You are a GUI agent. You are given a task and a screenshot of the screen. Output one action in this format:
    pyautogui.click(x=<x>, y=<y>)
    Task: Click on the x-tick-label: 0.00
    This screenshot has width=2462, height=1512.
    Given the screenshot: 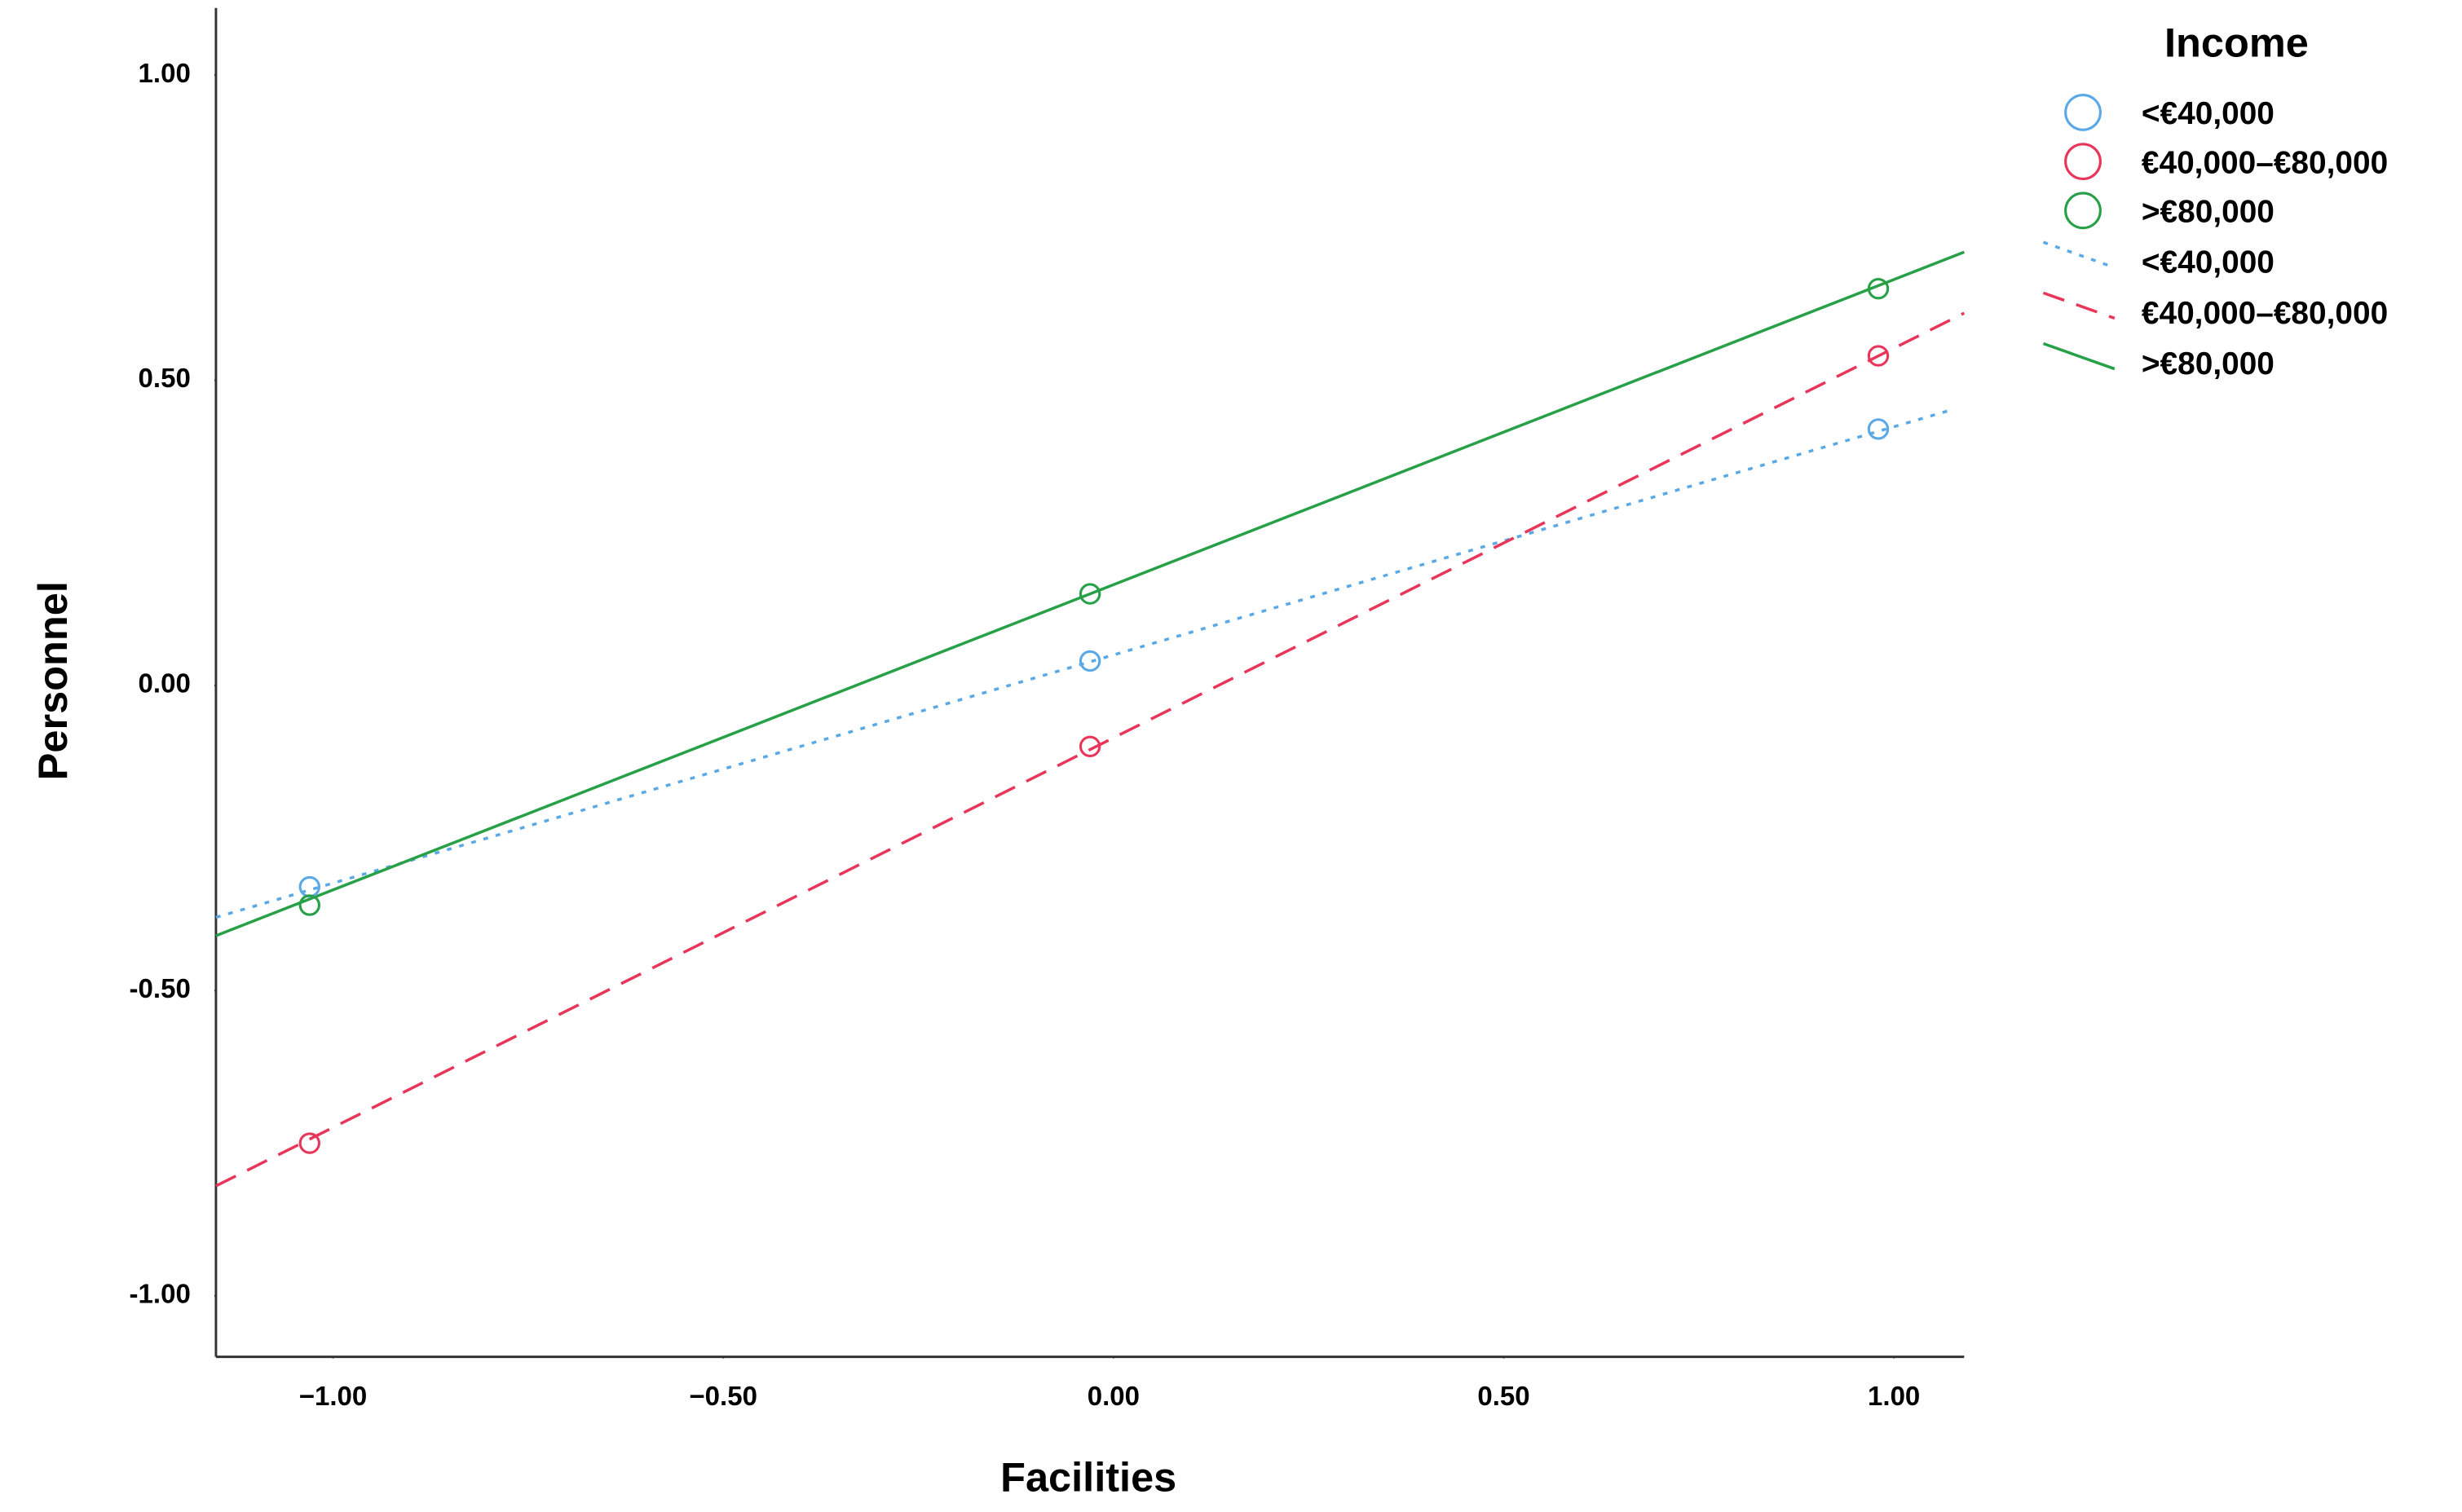 What is the action you would take?
    pyautogui.click(x=1114, y=1396)
    